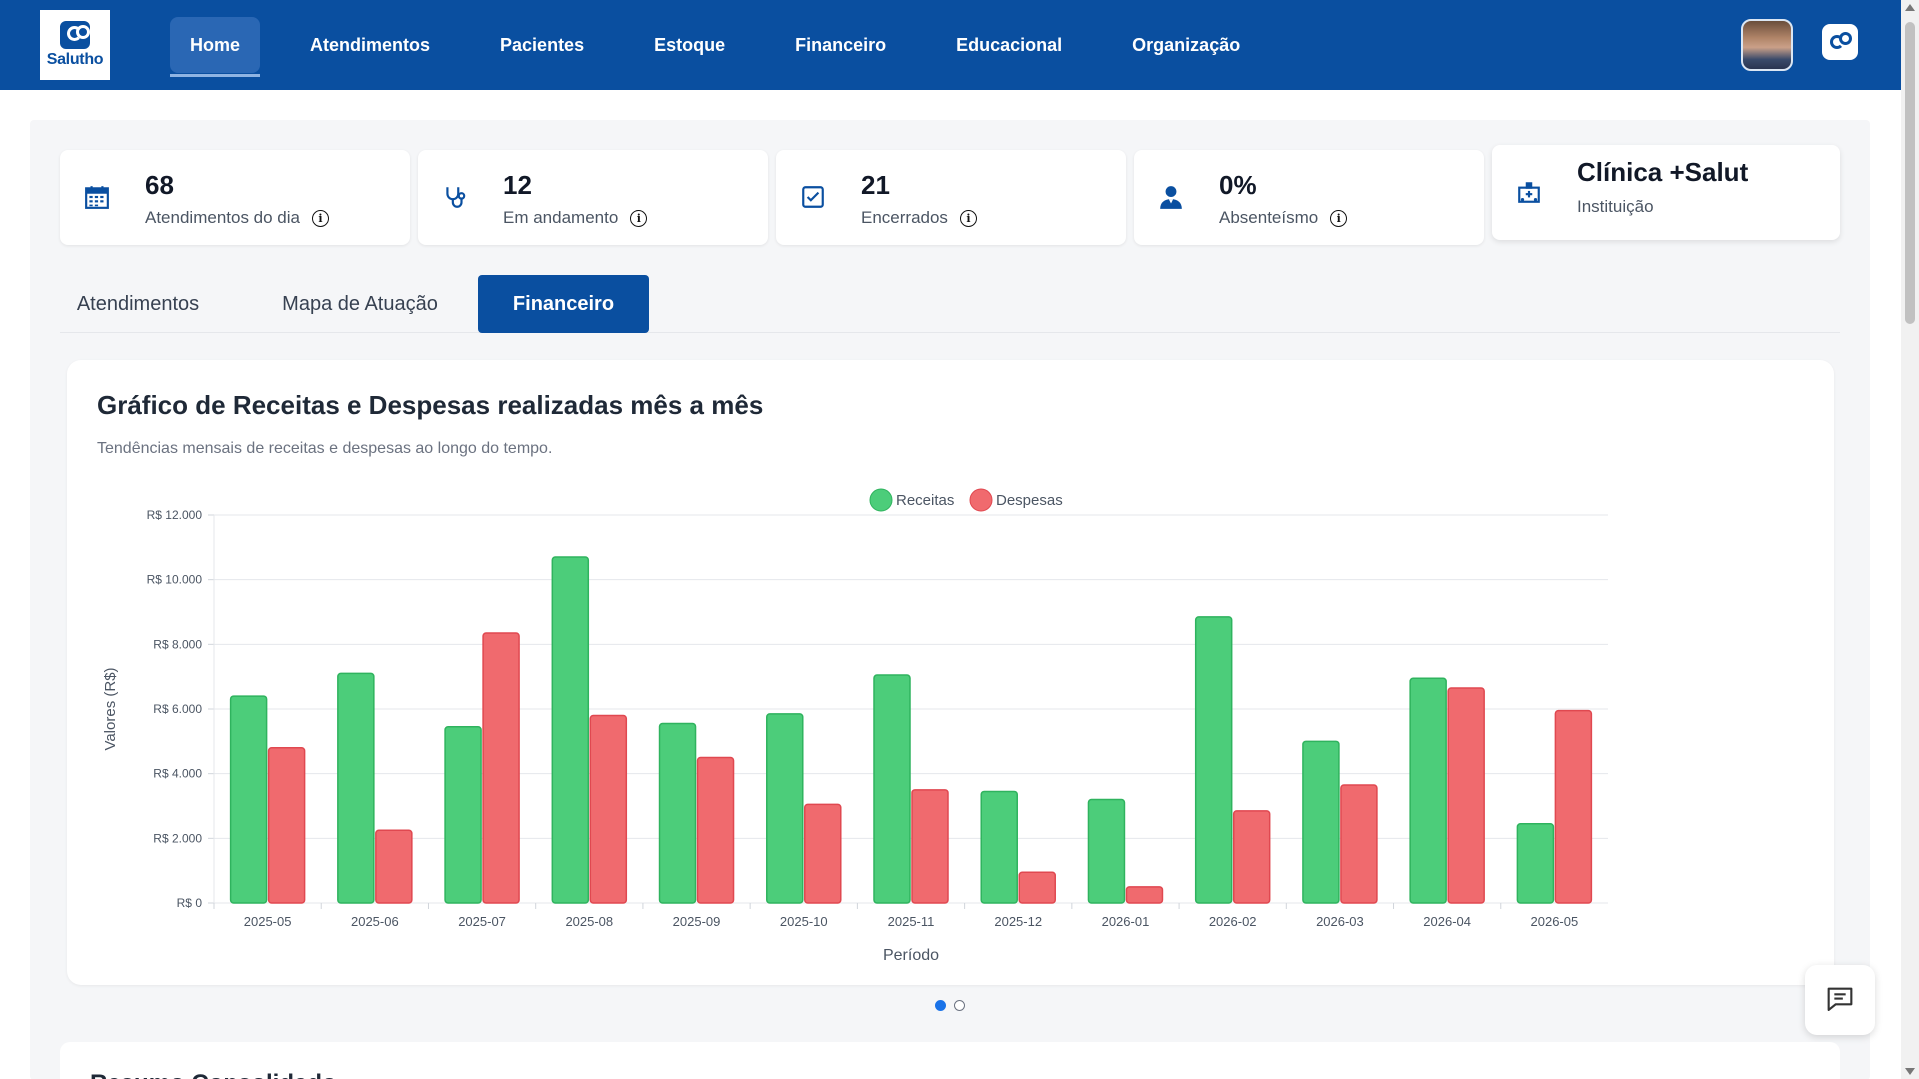 The height and width of the screenshot is (1079, 1919). Describe the element at coordinates (97, 197) in the screenshot. I see `calendar-icon` at that location.